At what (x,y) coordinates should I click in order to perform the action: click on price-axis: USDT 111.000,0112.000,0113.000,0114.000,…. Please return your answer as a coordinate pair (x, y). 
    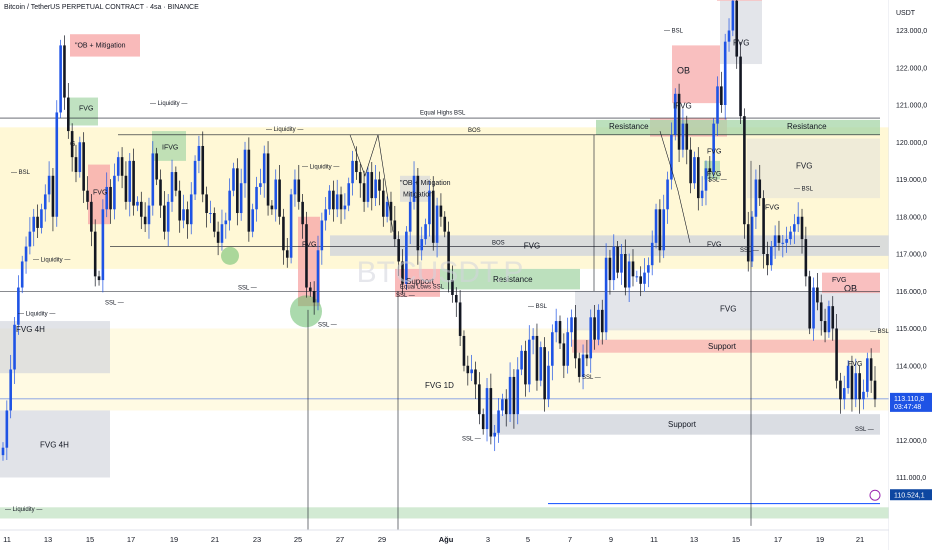
    Looking at the image, I should click on (910, 275).